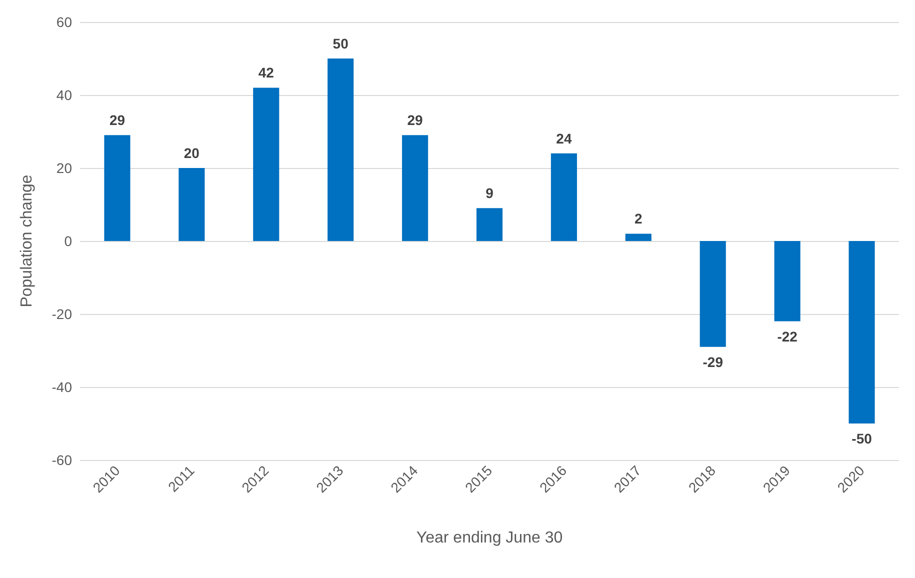 This screenshot has width=915, height=578. Describe the element at coordinates (62, 460) in the screenshot. I see `y-tick-label: -60` at that location.